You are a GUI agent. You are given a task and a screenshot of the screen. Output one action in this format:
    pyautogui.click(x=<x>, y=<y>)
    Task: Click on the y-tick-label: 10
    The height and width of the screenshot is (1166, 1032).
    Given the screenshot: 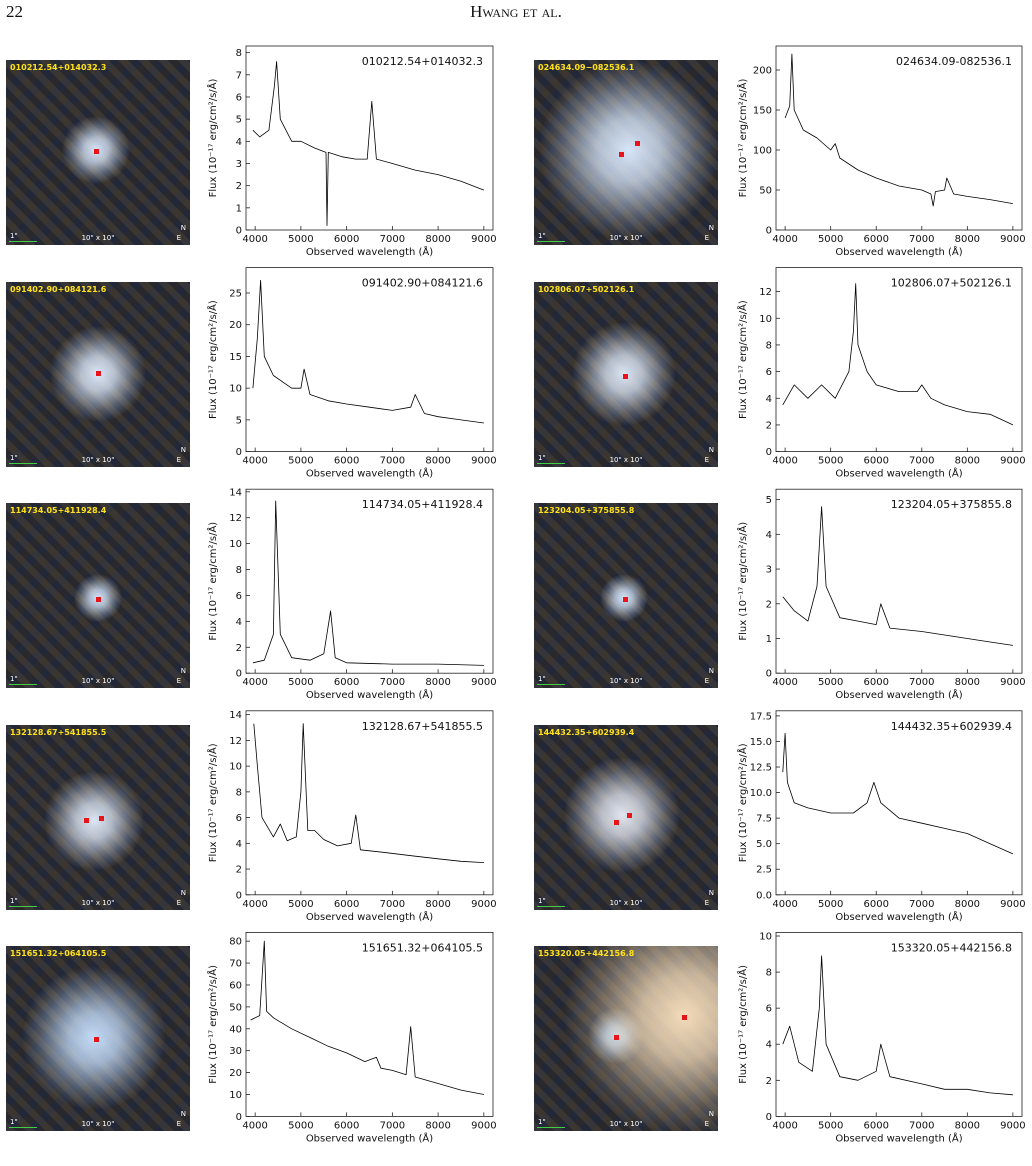 What is the action you would take?
    pyautogui.click(x=235, y=389)
    